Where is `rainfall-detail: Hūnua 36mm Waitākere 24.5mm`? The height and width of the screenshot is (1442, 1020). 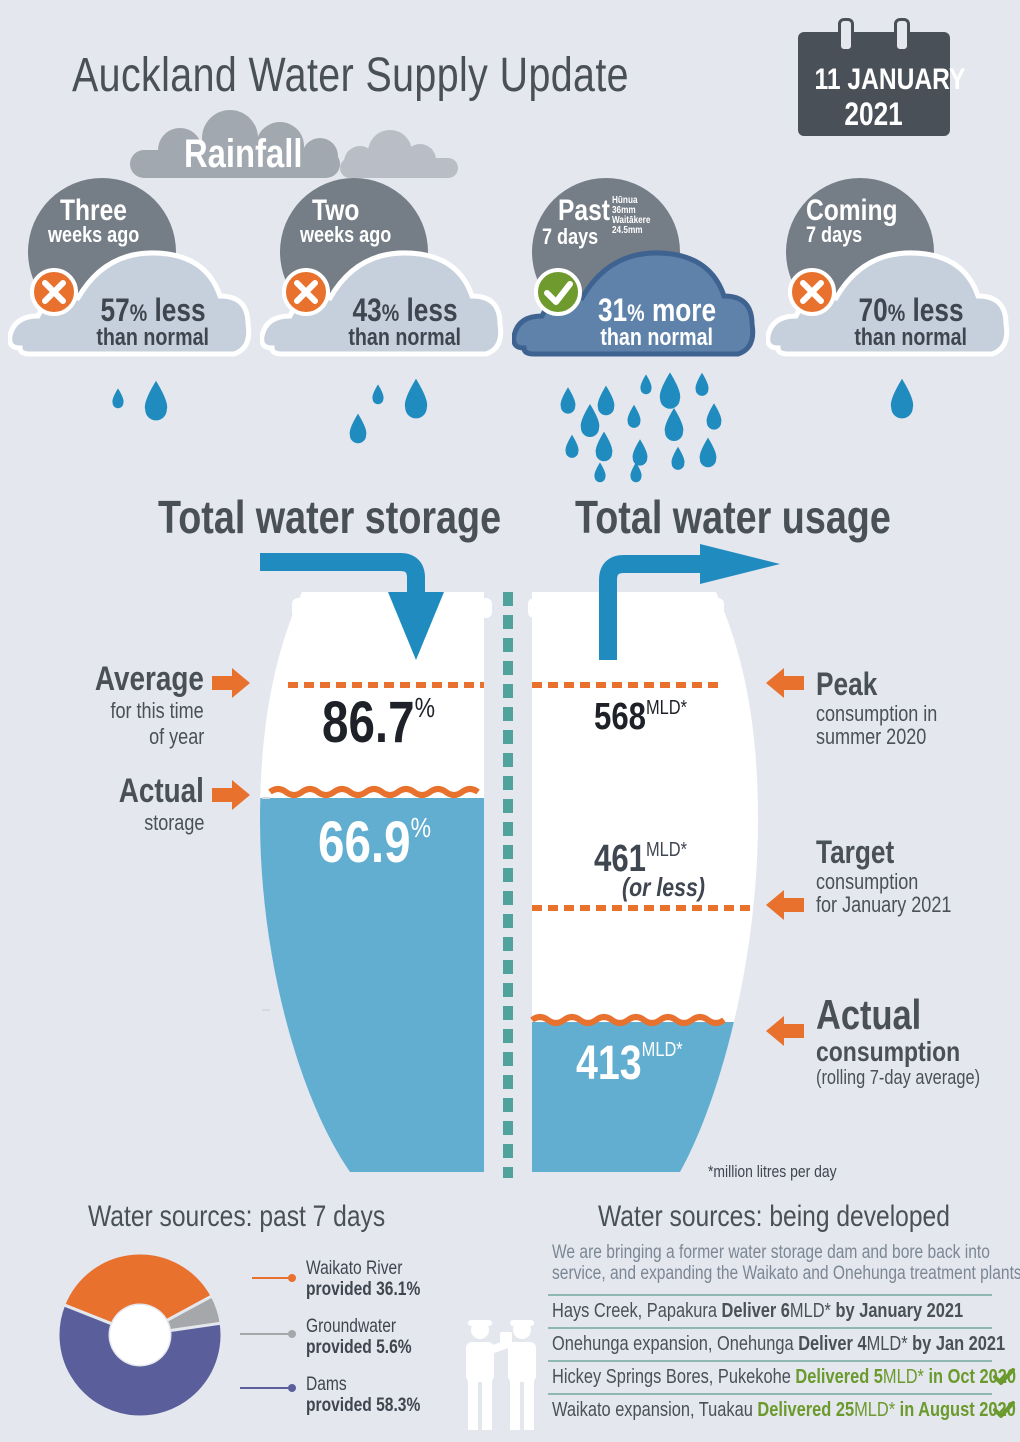
rainfall-detail: Hūnua 36mm Waitākere 24.5mm is located at coordinates (631, 215).